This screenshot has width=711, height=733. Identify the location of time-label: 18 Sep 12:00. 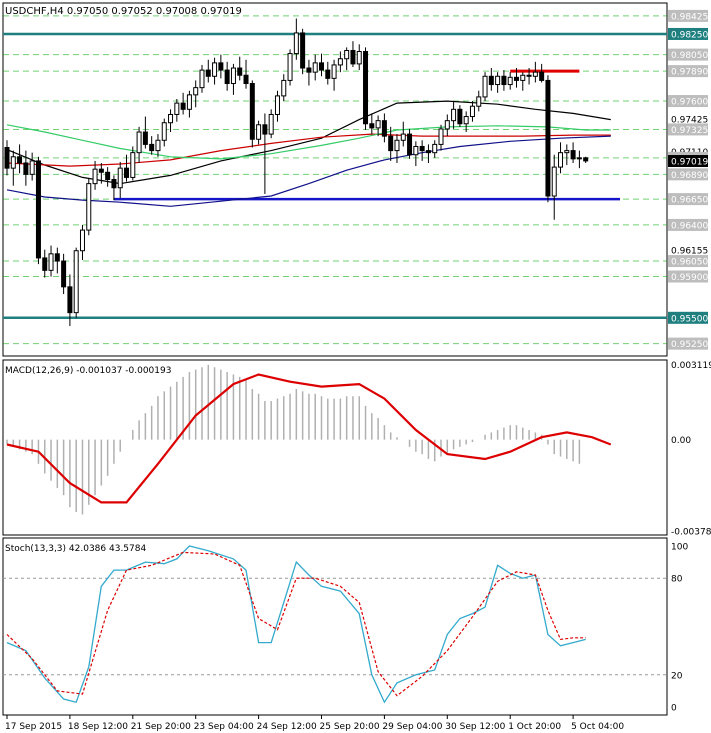
(98, 727).